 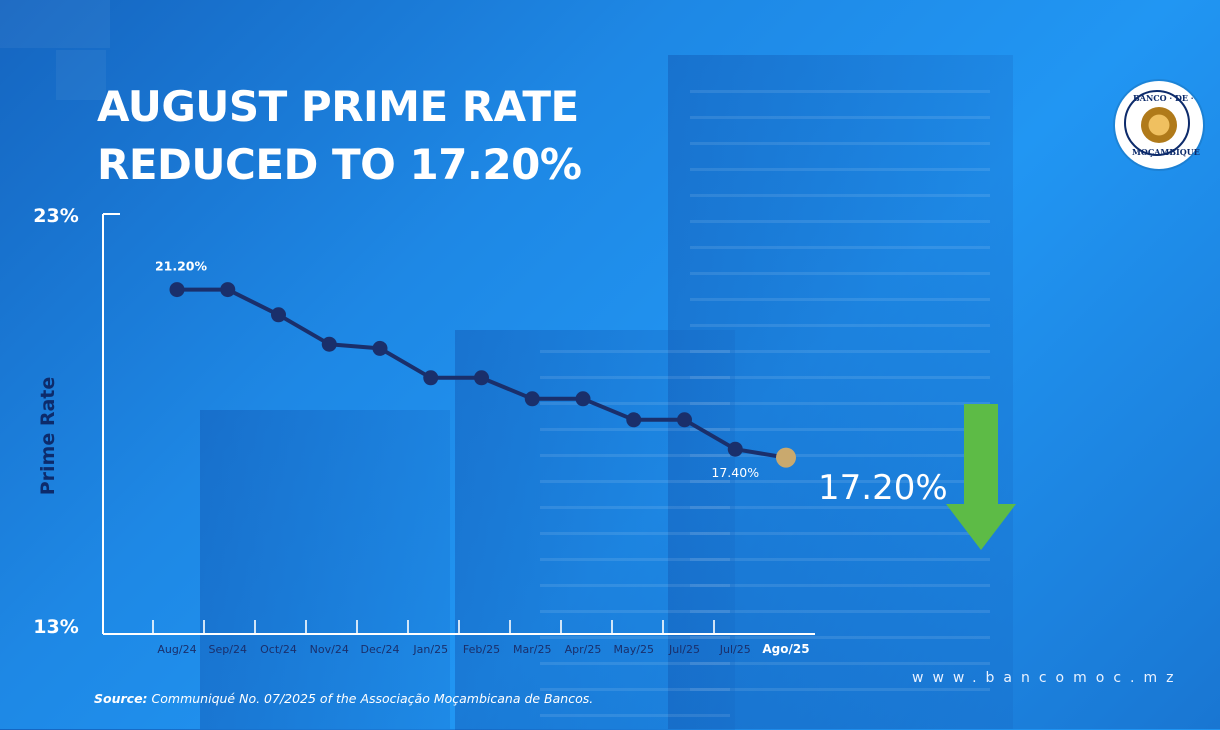 I want to click on y-tick-label-min: 13%, so click(x=55, y=627).